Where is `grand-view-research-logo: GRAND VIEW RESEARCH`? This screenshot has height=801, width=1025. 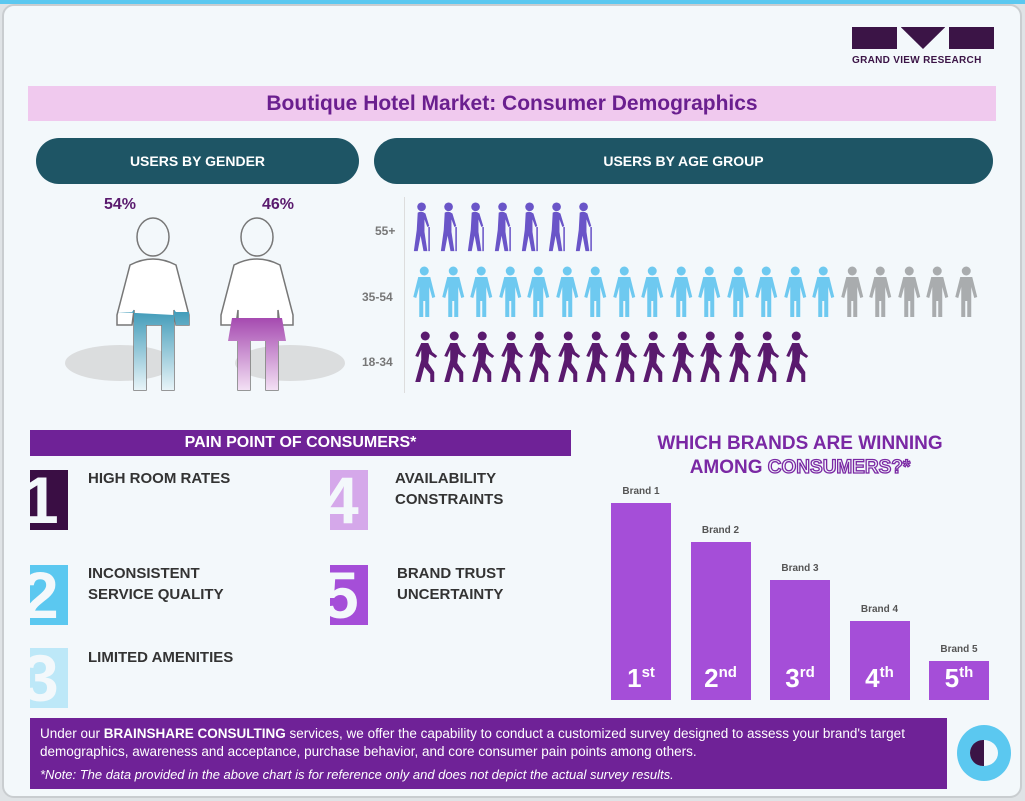 grand-view-research-logo: GRAND VIEW RESEARCH is located at coordinates (923, 46).